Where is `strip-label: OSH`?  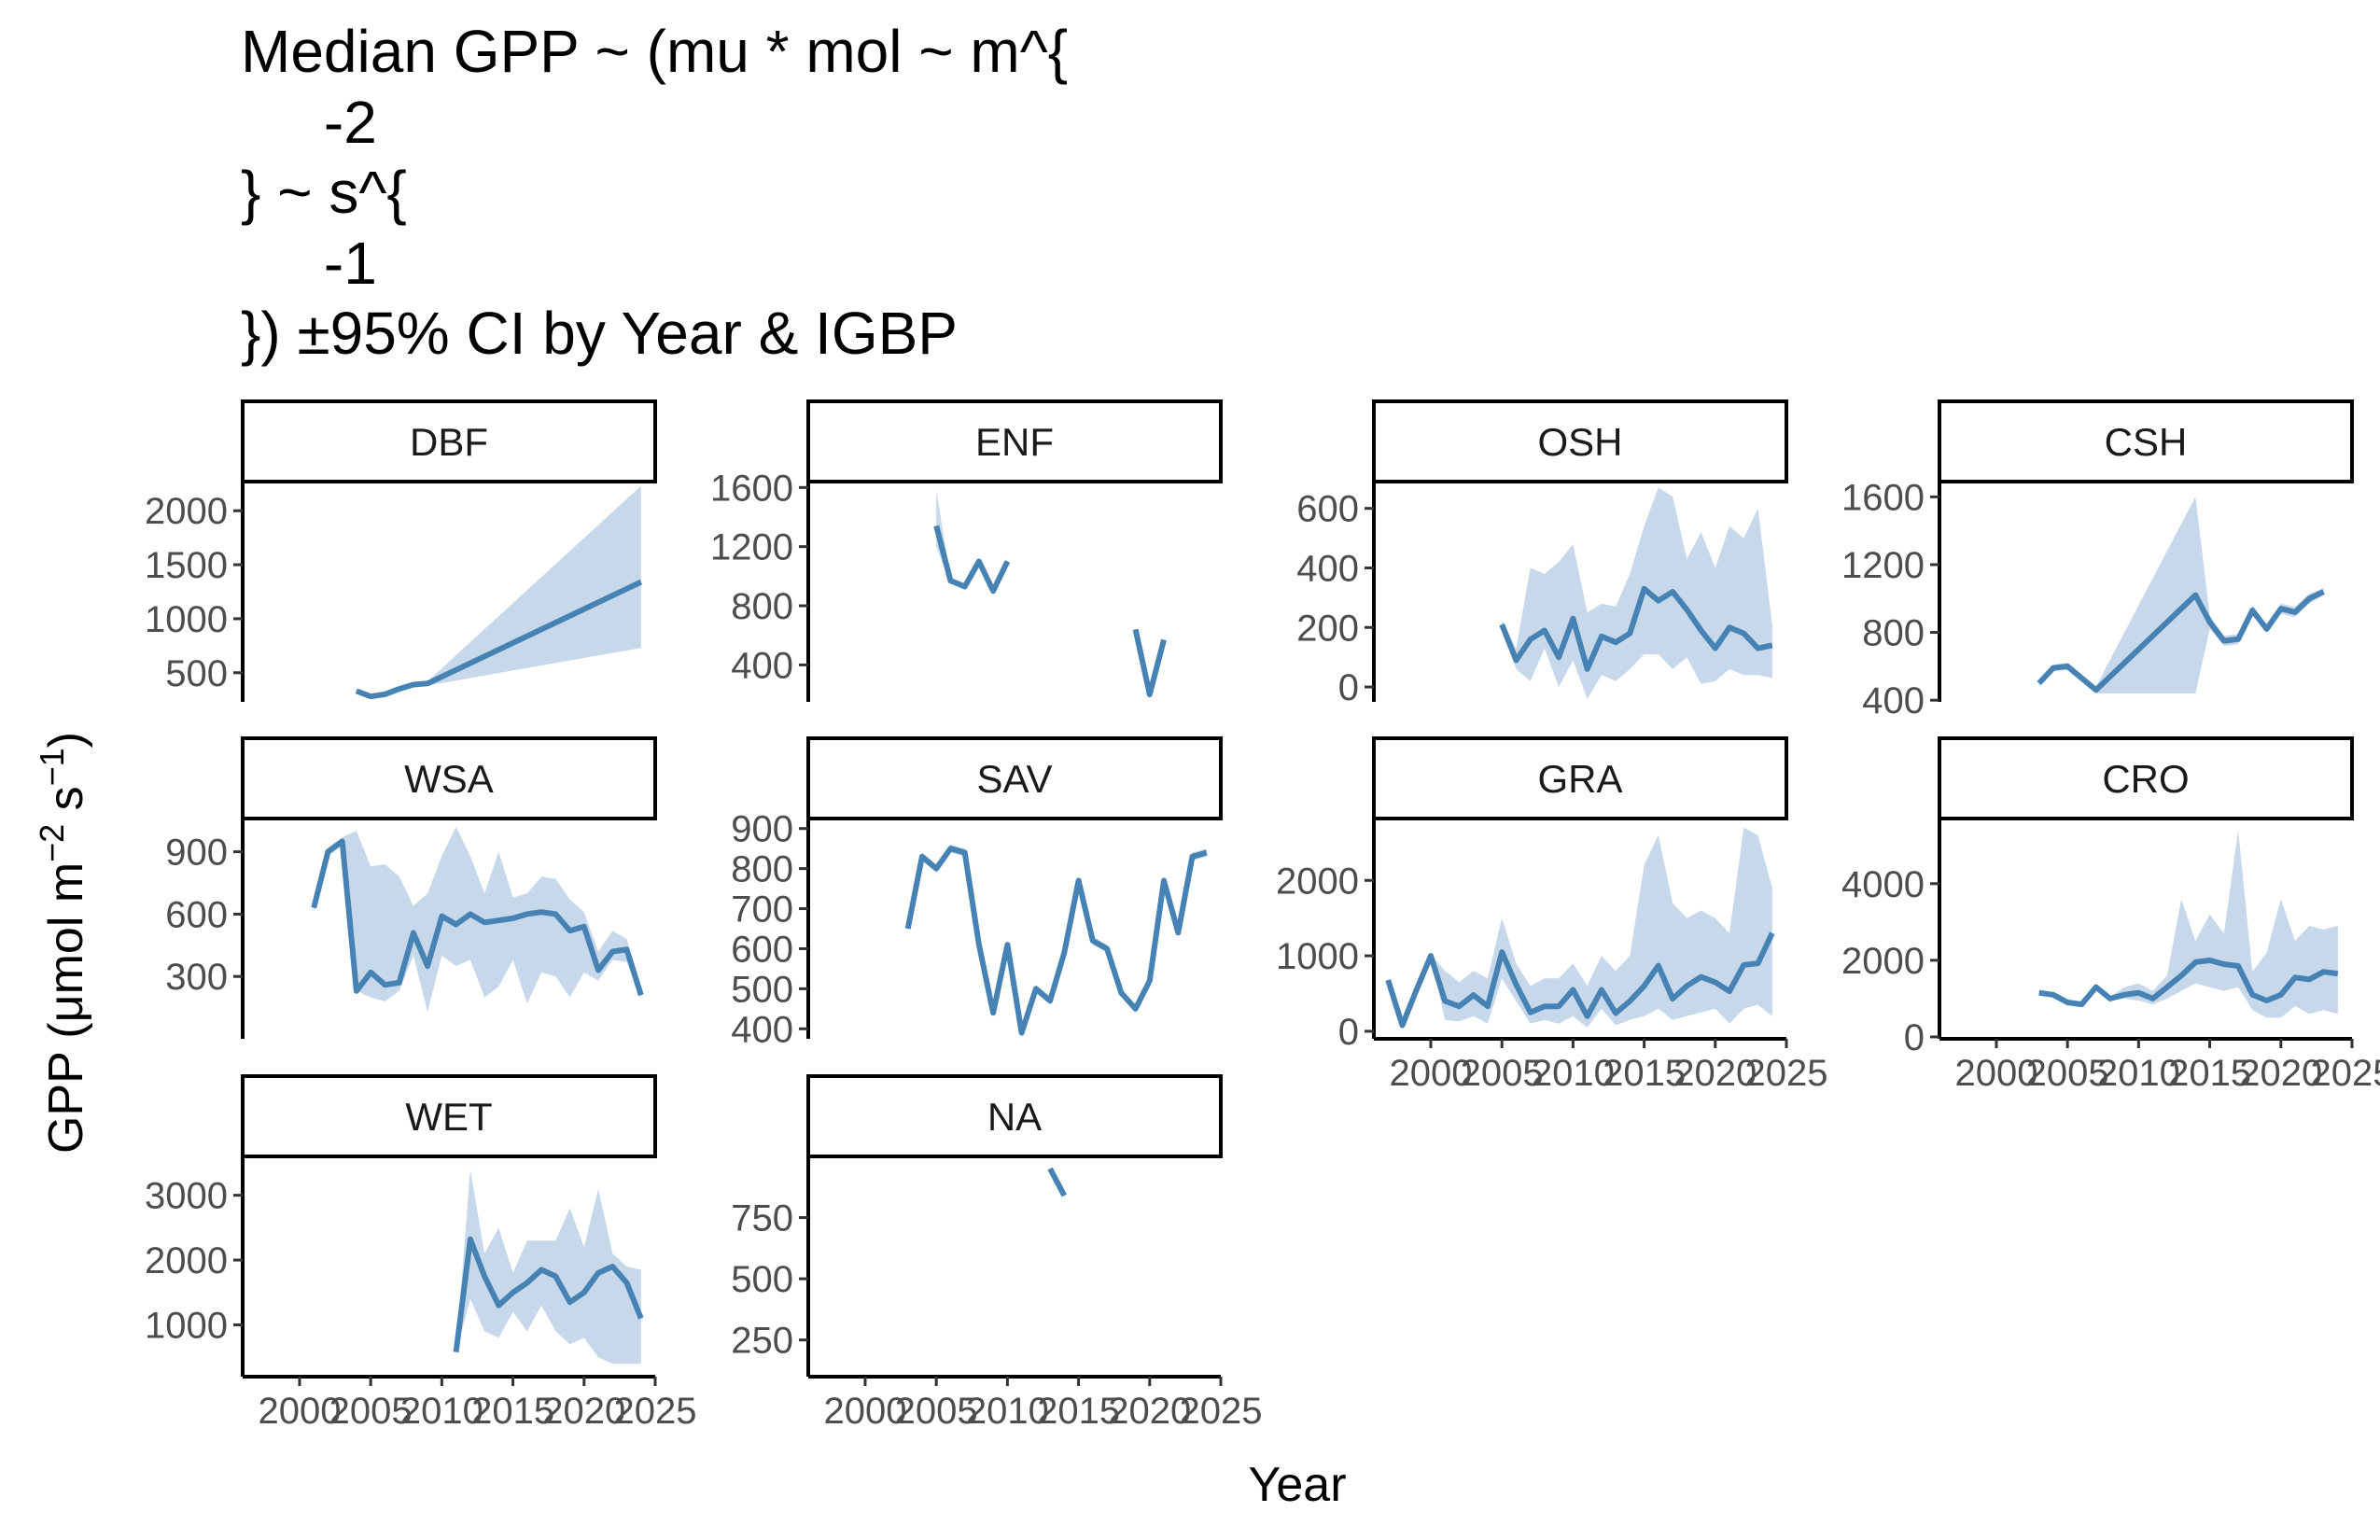
strip-label: OSH is located at coordinates (1579, 442).